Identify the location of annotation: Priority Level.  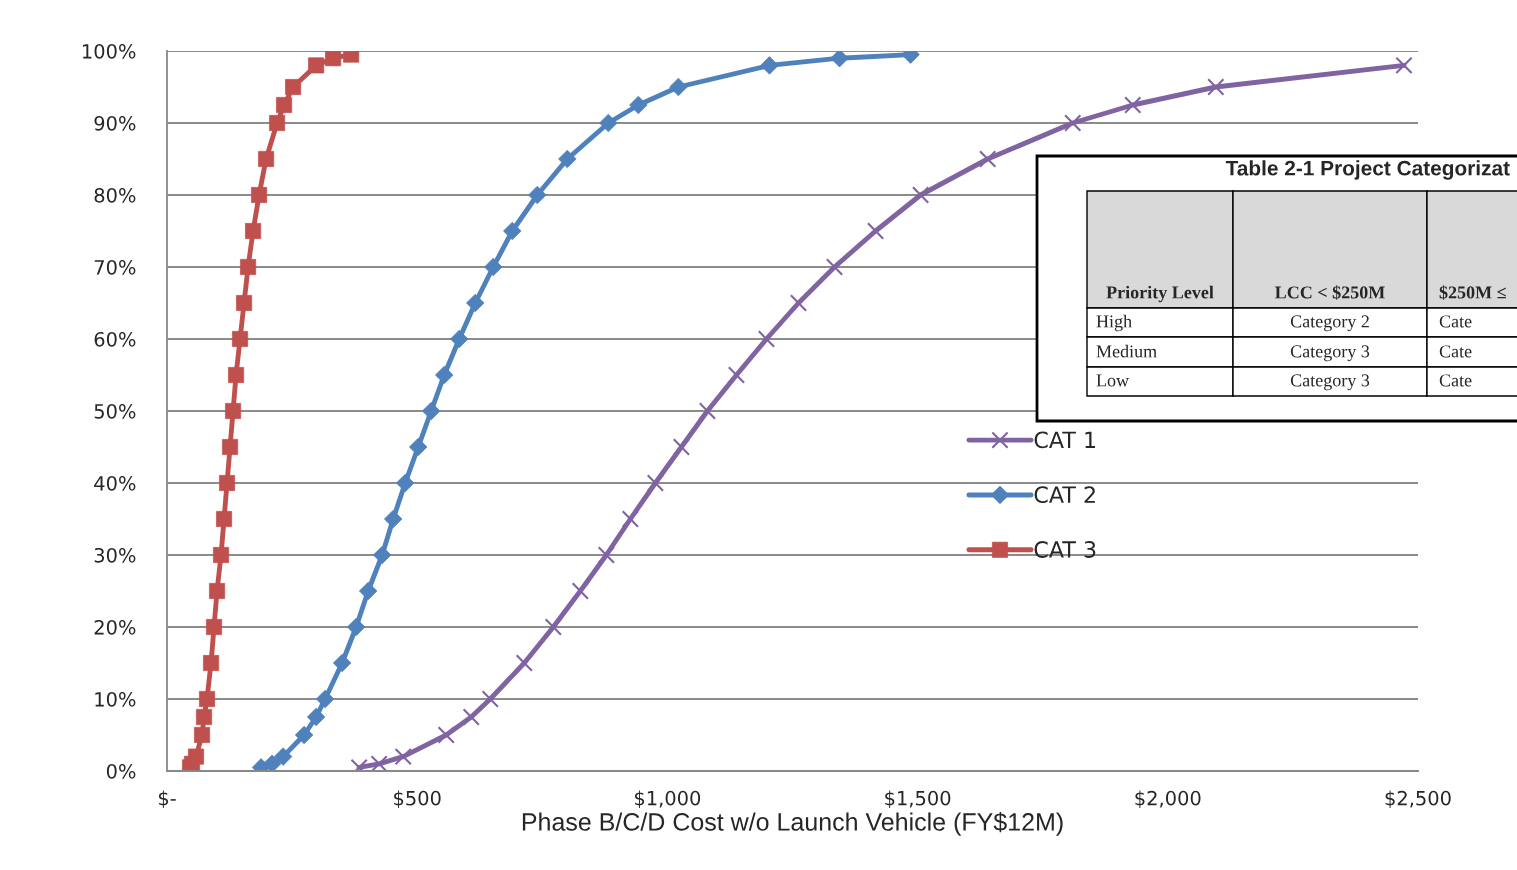
(1160, 294).